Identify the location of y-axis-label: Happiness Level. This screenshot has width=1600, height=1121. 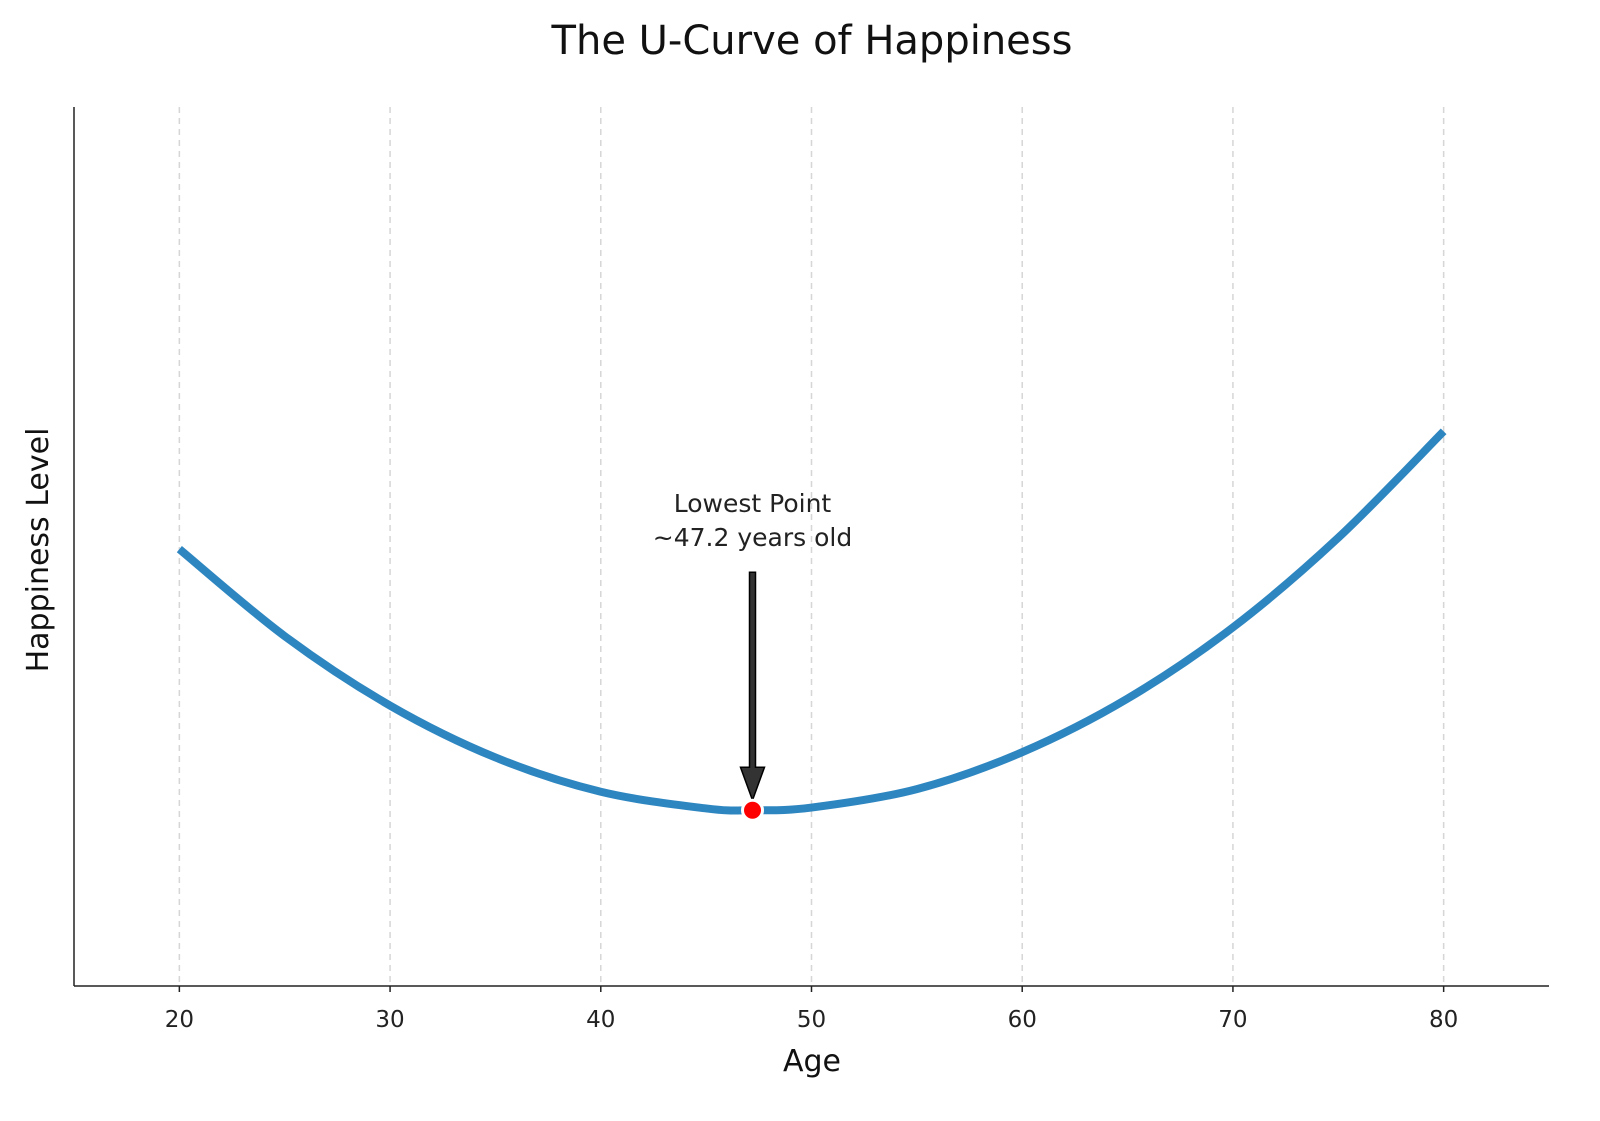
(38, 550).